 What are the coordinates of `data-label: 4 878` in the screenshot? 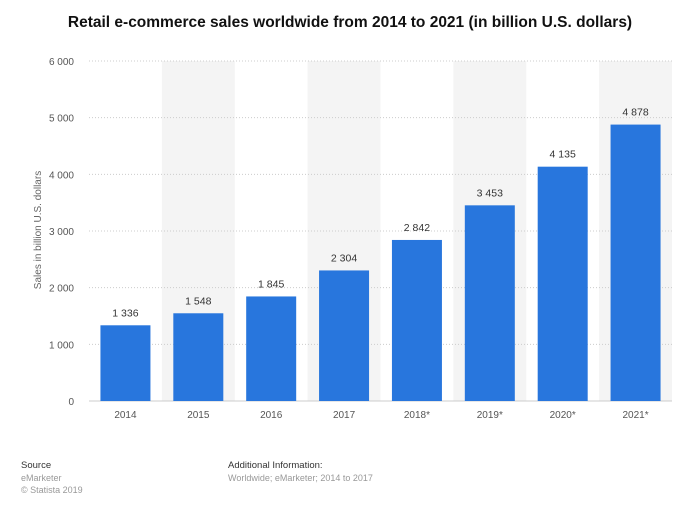 It's located at (635, 113).